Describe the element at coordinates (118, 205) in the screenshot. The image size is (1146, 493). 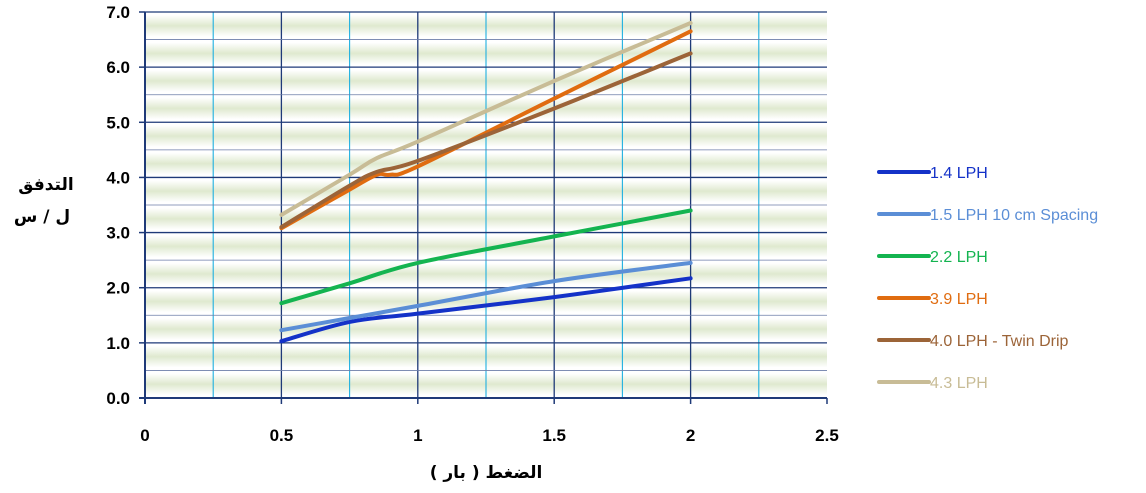
I see `y-tick-labels: 0.0 1.0 2.0 3.0 4.0 5.0 6.0 7.0` at that location.